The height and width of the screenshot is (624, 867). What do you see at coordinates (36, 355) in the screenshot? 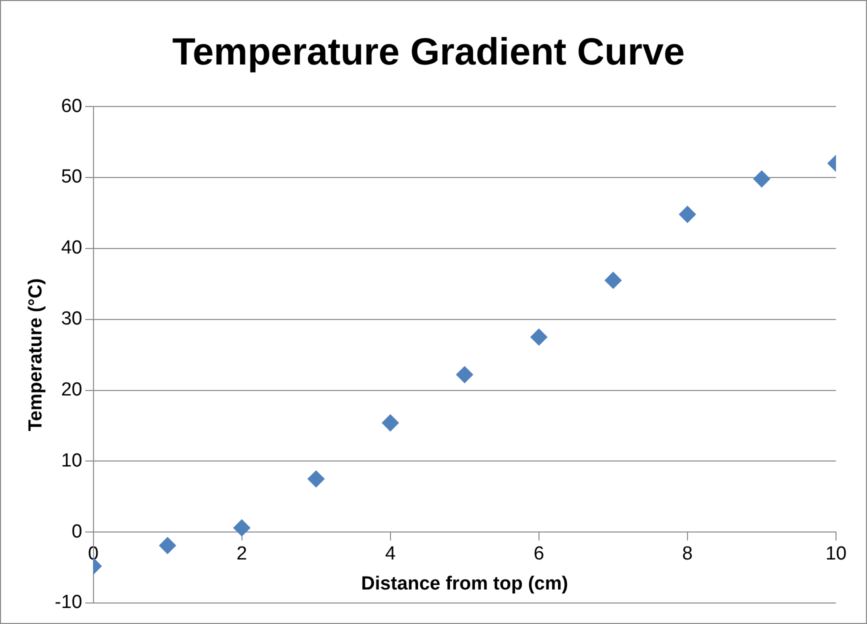
I see `y-axis-title: Temperature (°C)` at bounding box center [36, 355].